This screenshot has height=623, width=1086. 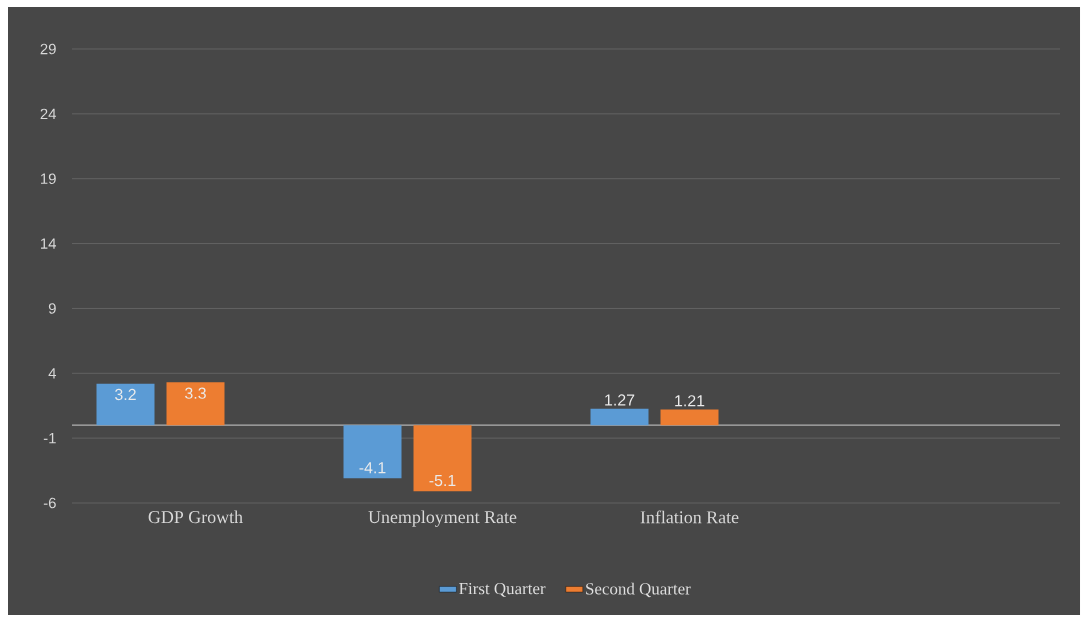 What do you see at coordinates (48, 178) in the screenshot?
I see `y-tick-label: 19` at bounding box center [48, 178].